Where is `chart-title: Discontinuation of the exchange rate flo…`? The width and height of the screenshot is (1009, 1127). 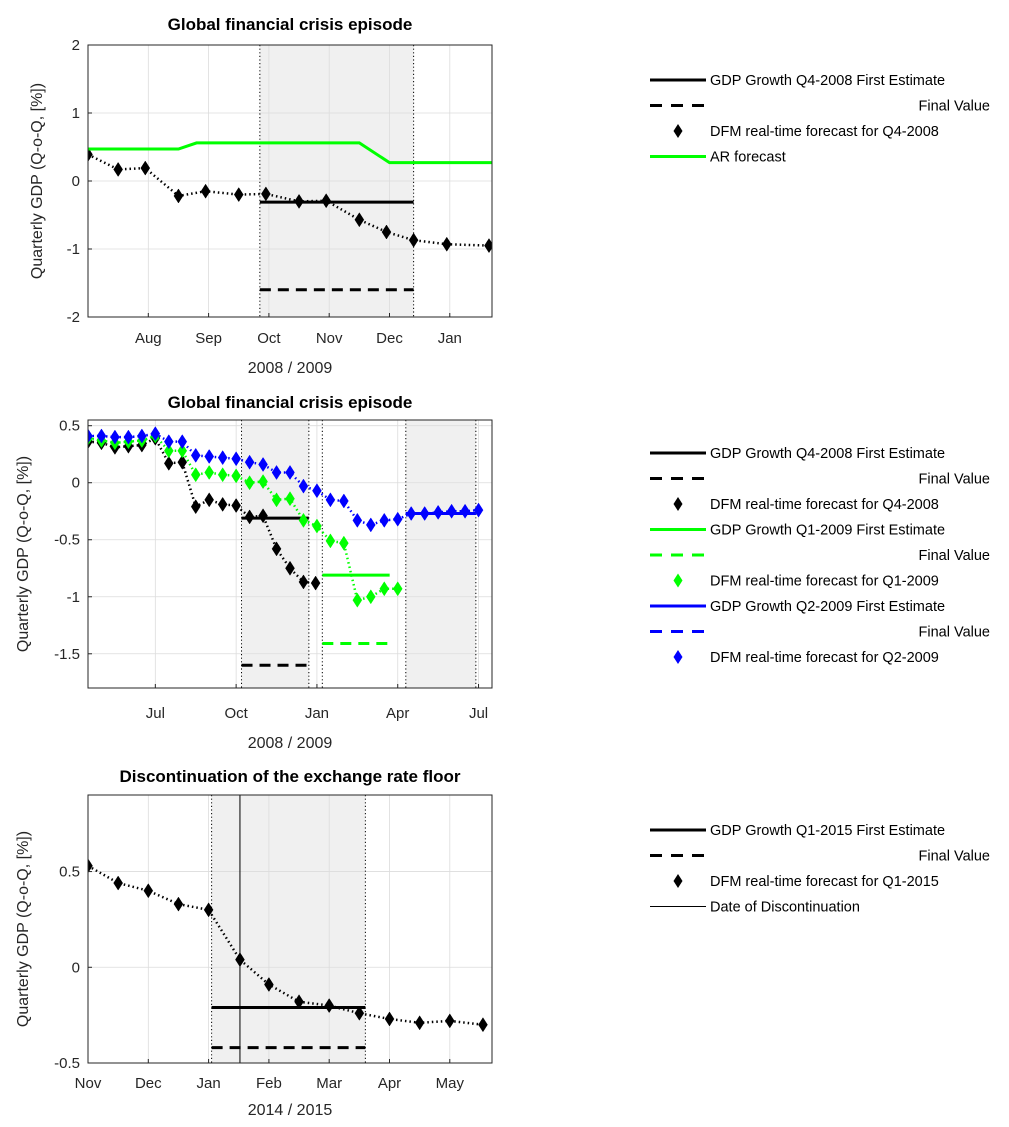
chart-title: Discontinuation of the exchange rate flo… is located at coordinates (290, 776).